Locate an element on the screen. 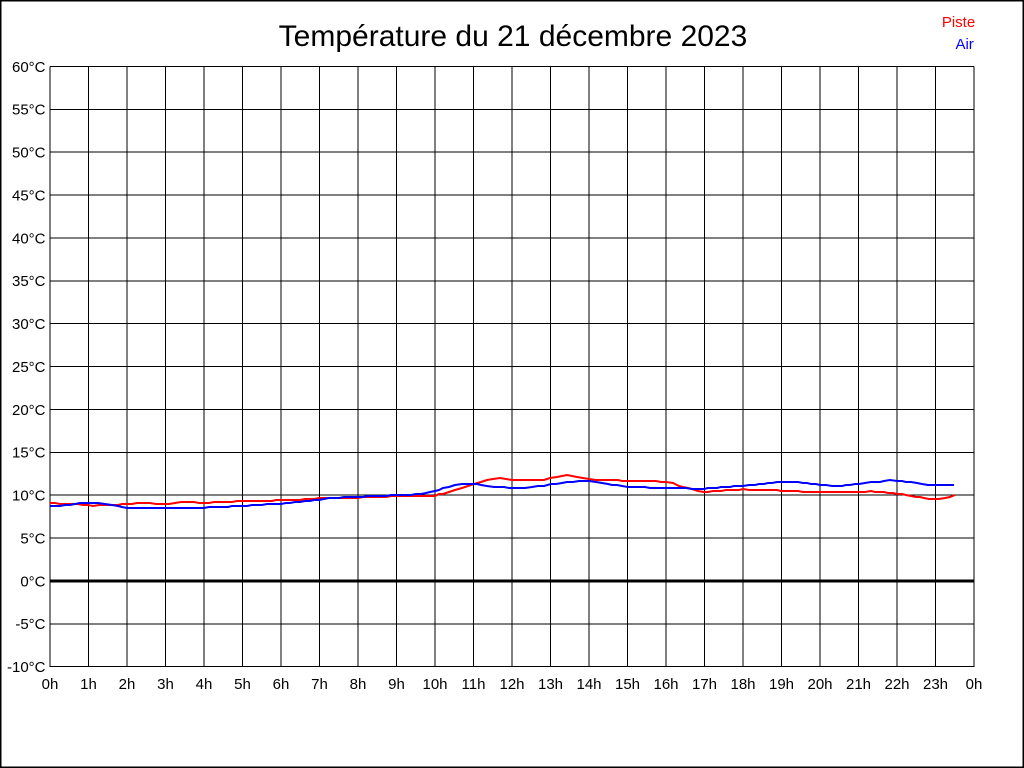  svg-text: 0°C is located at coordinates (32, 581).